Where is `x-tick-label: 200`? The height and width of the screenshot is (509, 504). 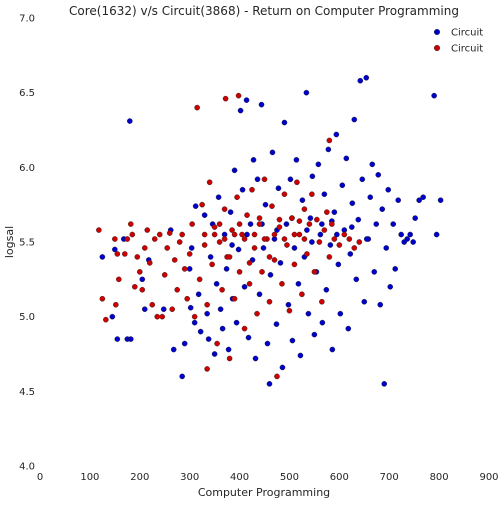 x-tick-label: 200 is located at coordinates (139, 477).